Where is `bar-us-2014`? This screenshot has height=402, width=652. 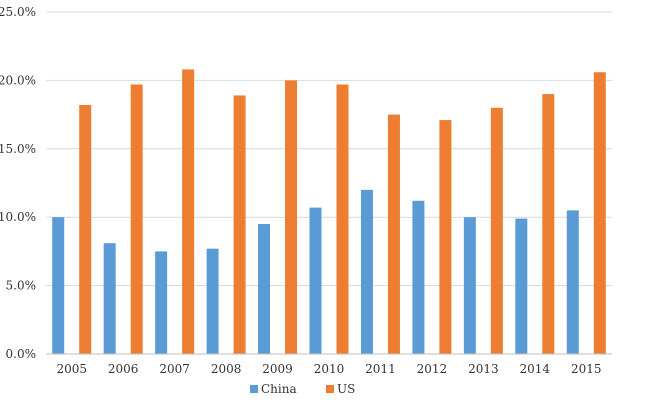 bar-us-2014 is located at coordinates (548, 224).